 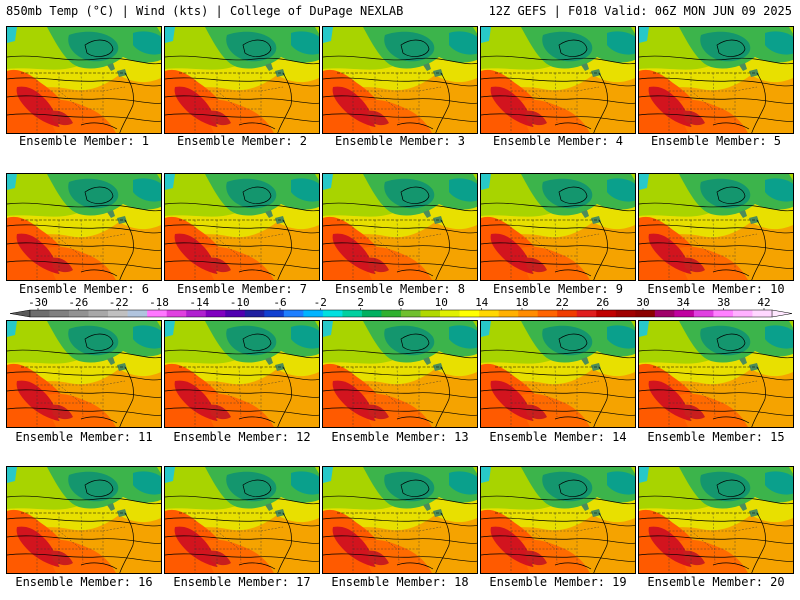 I want to click on colorbar-max-arrow, so click(x=782, y=313).